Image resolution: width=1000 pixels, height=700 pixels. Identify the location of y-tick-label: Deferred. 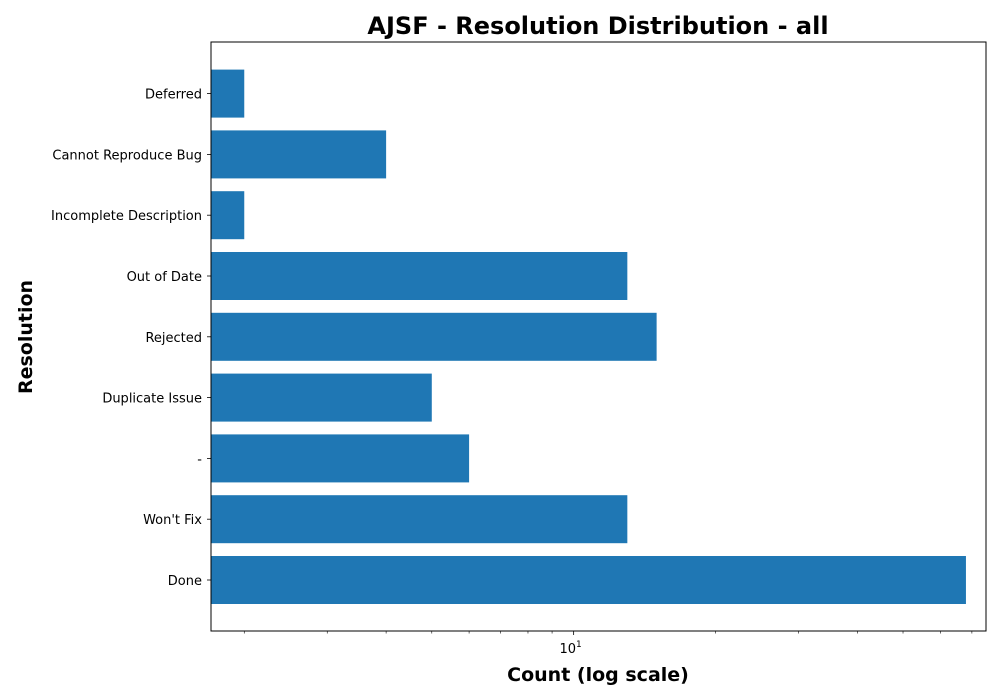
(173, 95).